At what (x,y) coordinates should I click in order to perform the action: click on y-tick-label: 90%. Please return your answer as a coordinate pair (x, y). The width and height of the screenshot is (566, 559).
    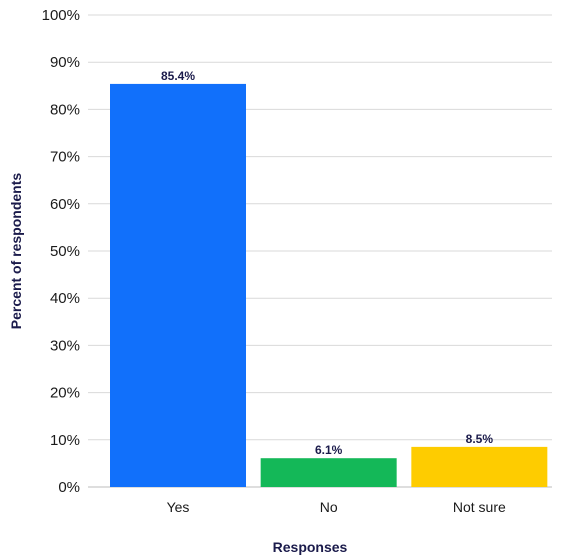
    Looking at the image, I should click on (65, 62).